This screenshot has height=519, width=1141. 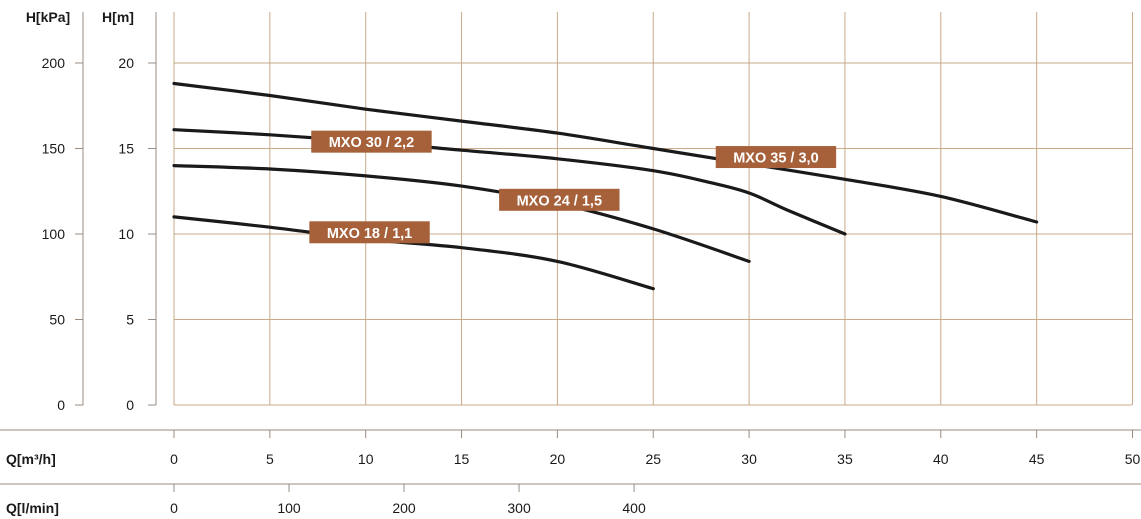 I want to click on q-m3h-tick-label: 10, so click(x=366, y=459).